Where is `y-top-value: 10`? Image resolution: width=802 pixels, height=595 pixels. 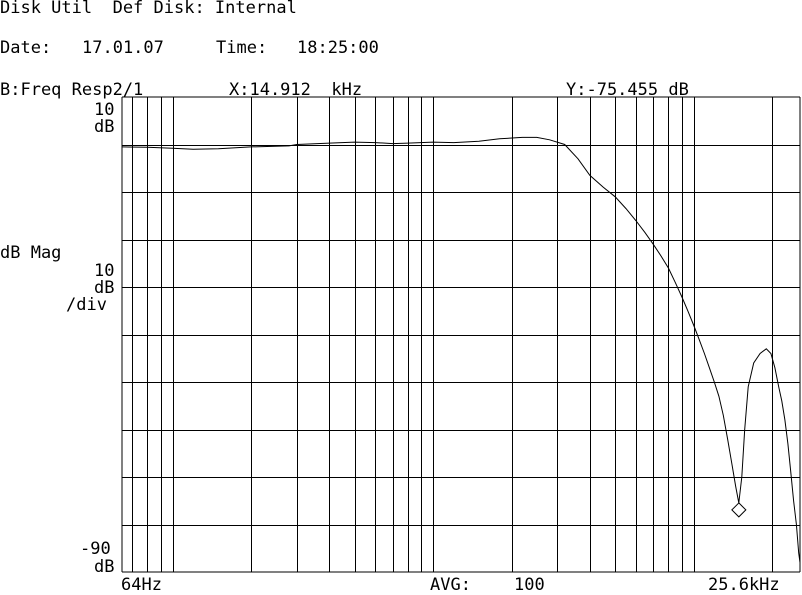 y-top-value: 10 is located at coordinates (104, 110).